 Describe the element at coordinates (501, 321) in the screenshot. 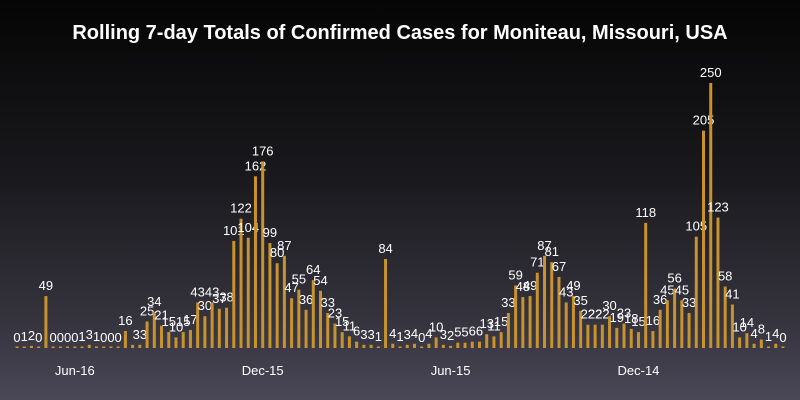

I see `data-label: 15` at that location.